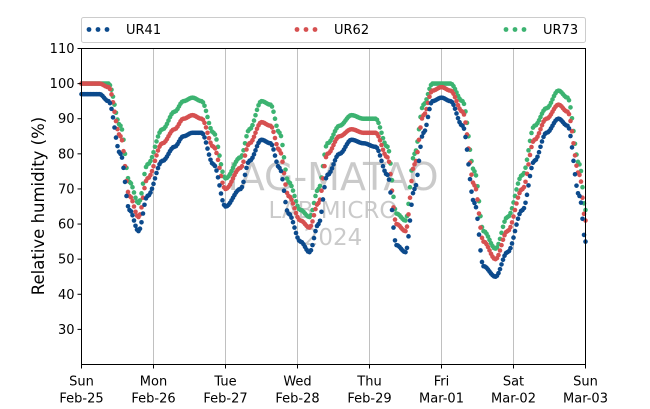 This screenshot has width=650, height=409. I want to click on x-tick-label-date: Mar-01, so click(441, 399).